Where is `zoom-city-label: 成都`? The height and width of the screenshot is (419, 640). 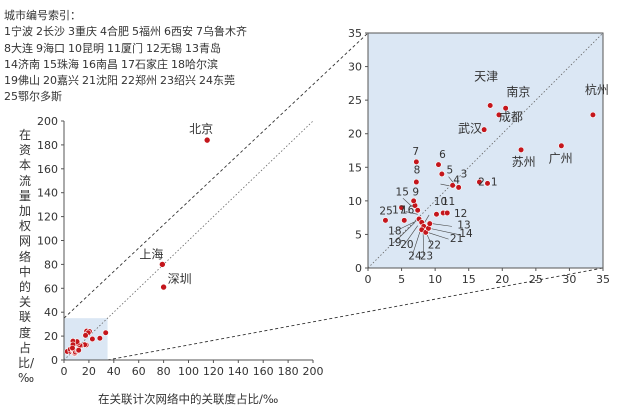 zoom-city-label: 成都 is located at coordinates (511, 117).